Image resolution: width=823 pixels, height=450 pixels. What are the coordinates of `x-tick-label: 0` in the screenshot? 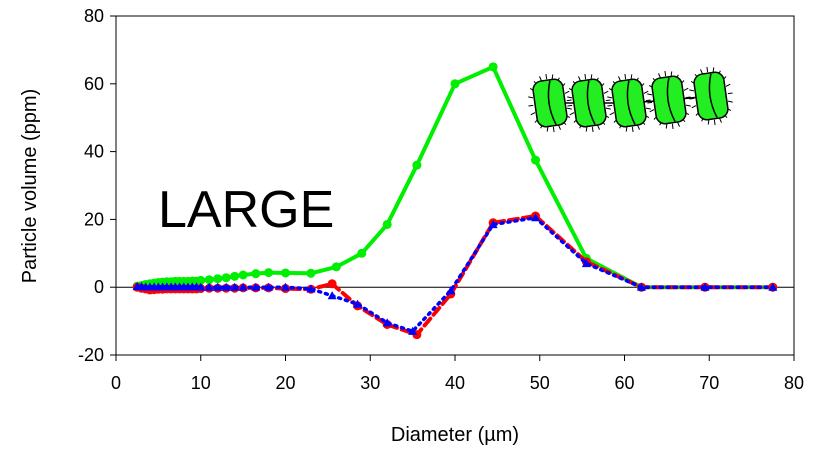 It's located at (116, 383).